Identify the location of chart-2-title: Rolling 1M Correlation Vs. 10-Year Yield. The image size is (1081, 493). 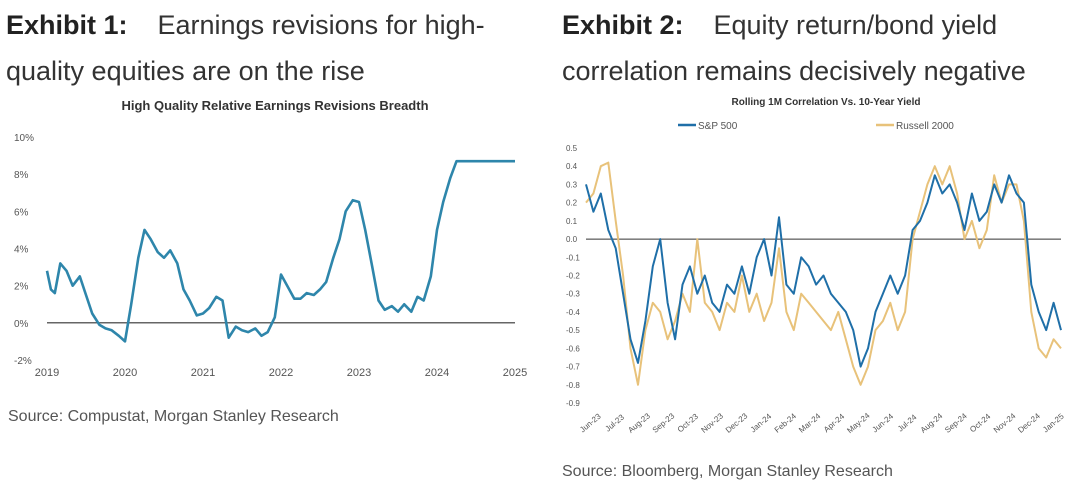
(826, 102).